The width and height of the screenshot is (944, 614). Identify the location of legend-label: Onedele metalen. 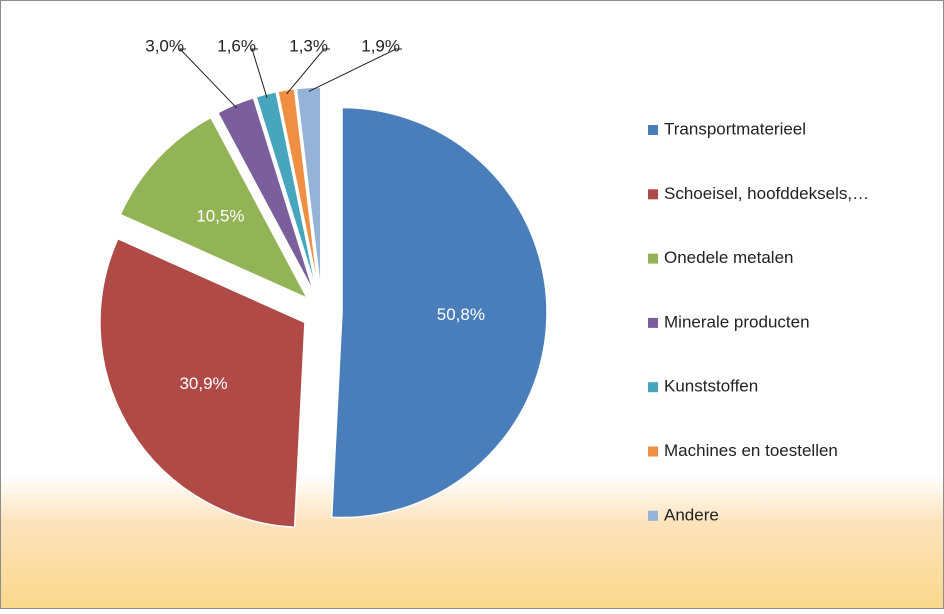
(728, 257).